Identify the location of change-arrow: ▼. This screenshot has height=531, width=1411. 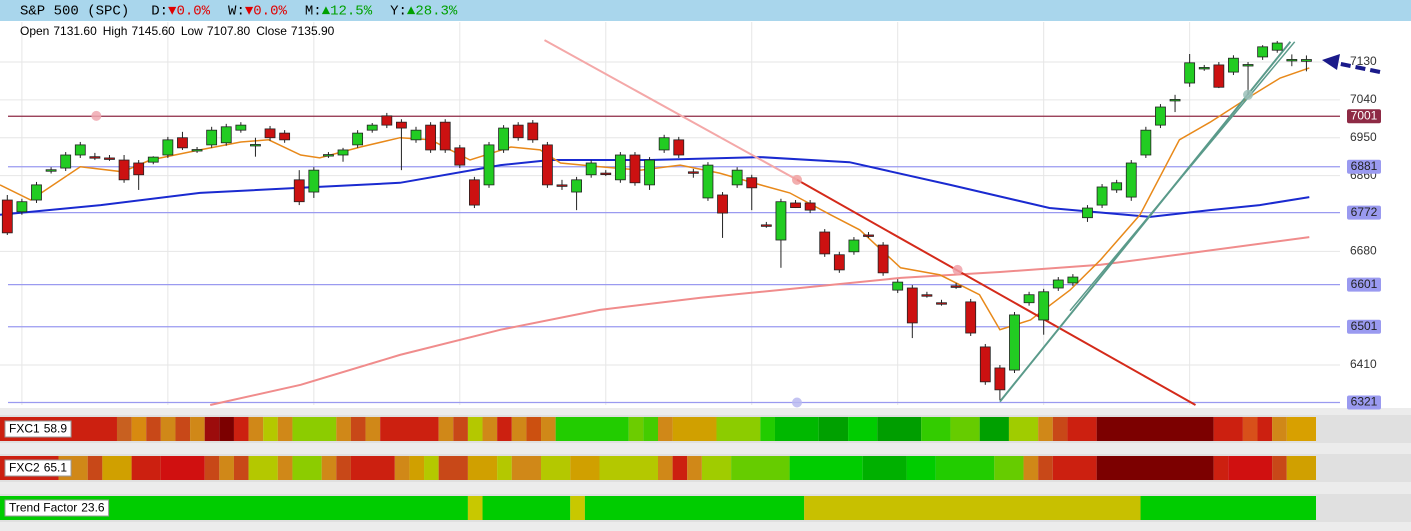
(172, 12).